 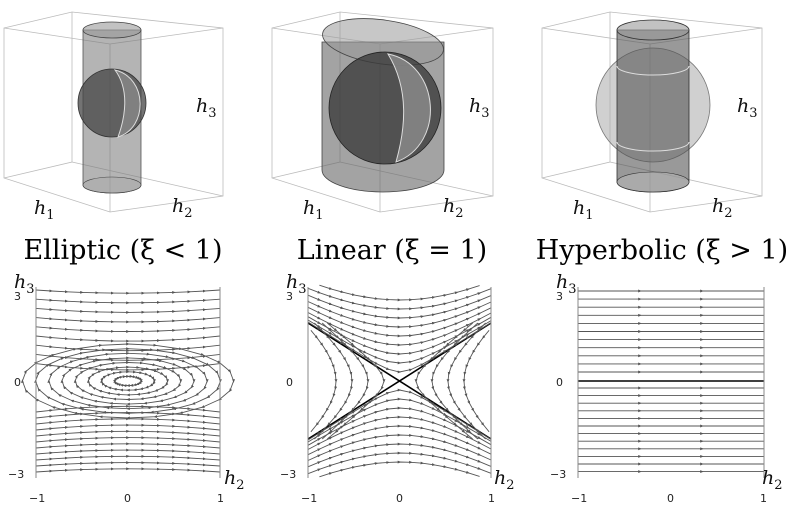 I want to click on linear-3d-plot: h3 h1 h2, so click(x=382, y=117).